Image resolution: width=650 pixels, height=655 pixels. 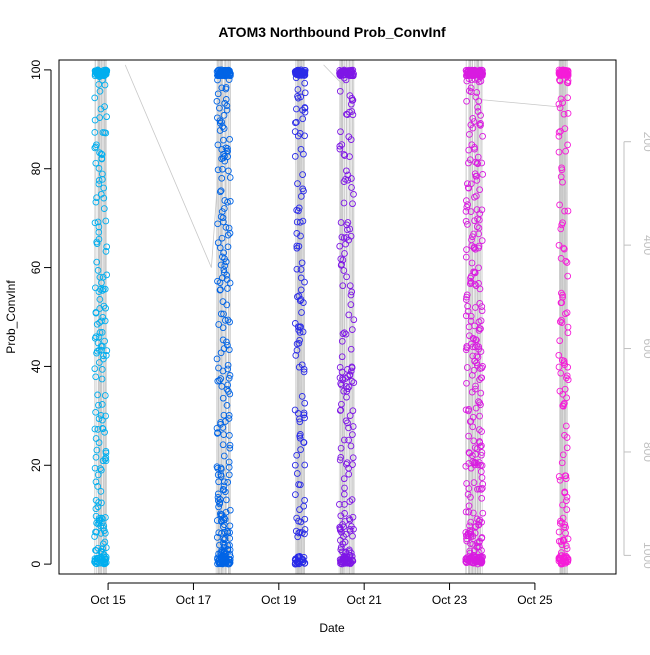 I want to click on y2-tick-label: 800, so click(x=645, y=452).